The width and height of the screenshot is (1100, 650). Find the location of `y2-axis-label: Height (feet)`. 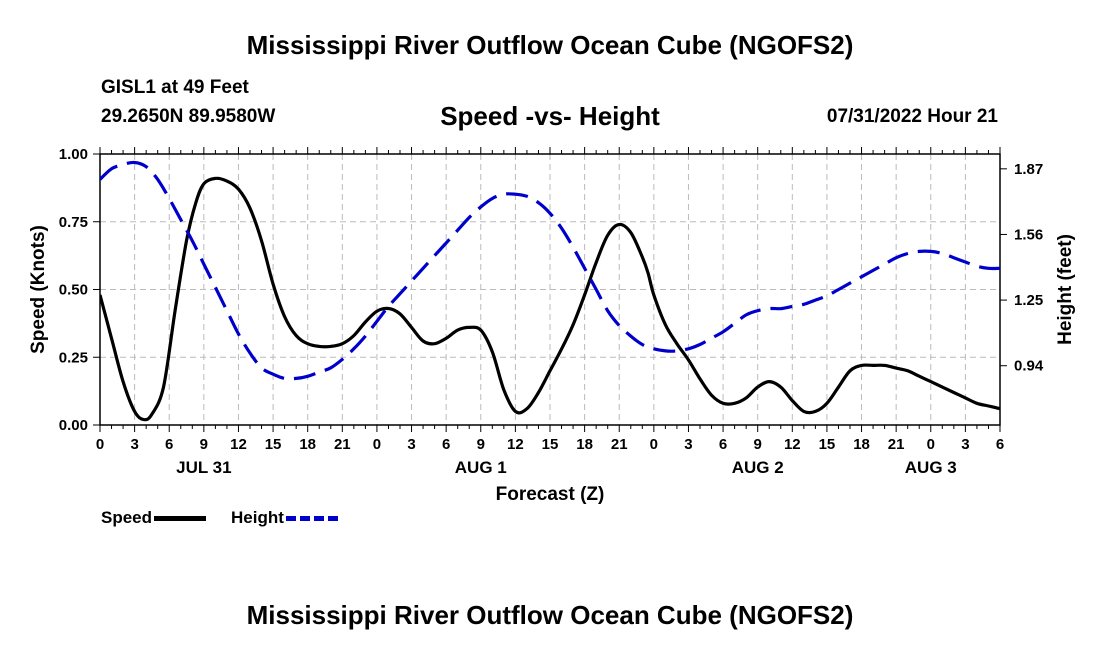

y2-axis-label: Height (feet) is located at coordinates (1065, 289).